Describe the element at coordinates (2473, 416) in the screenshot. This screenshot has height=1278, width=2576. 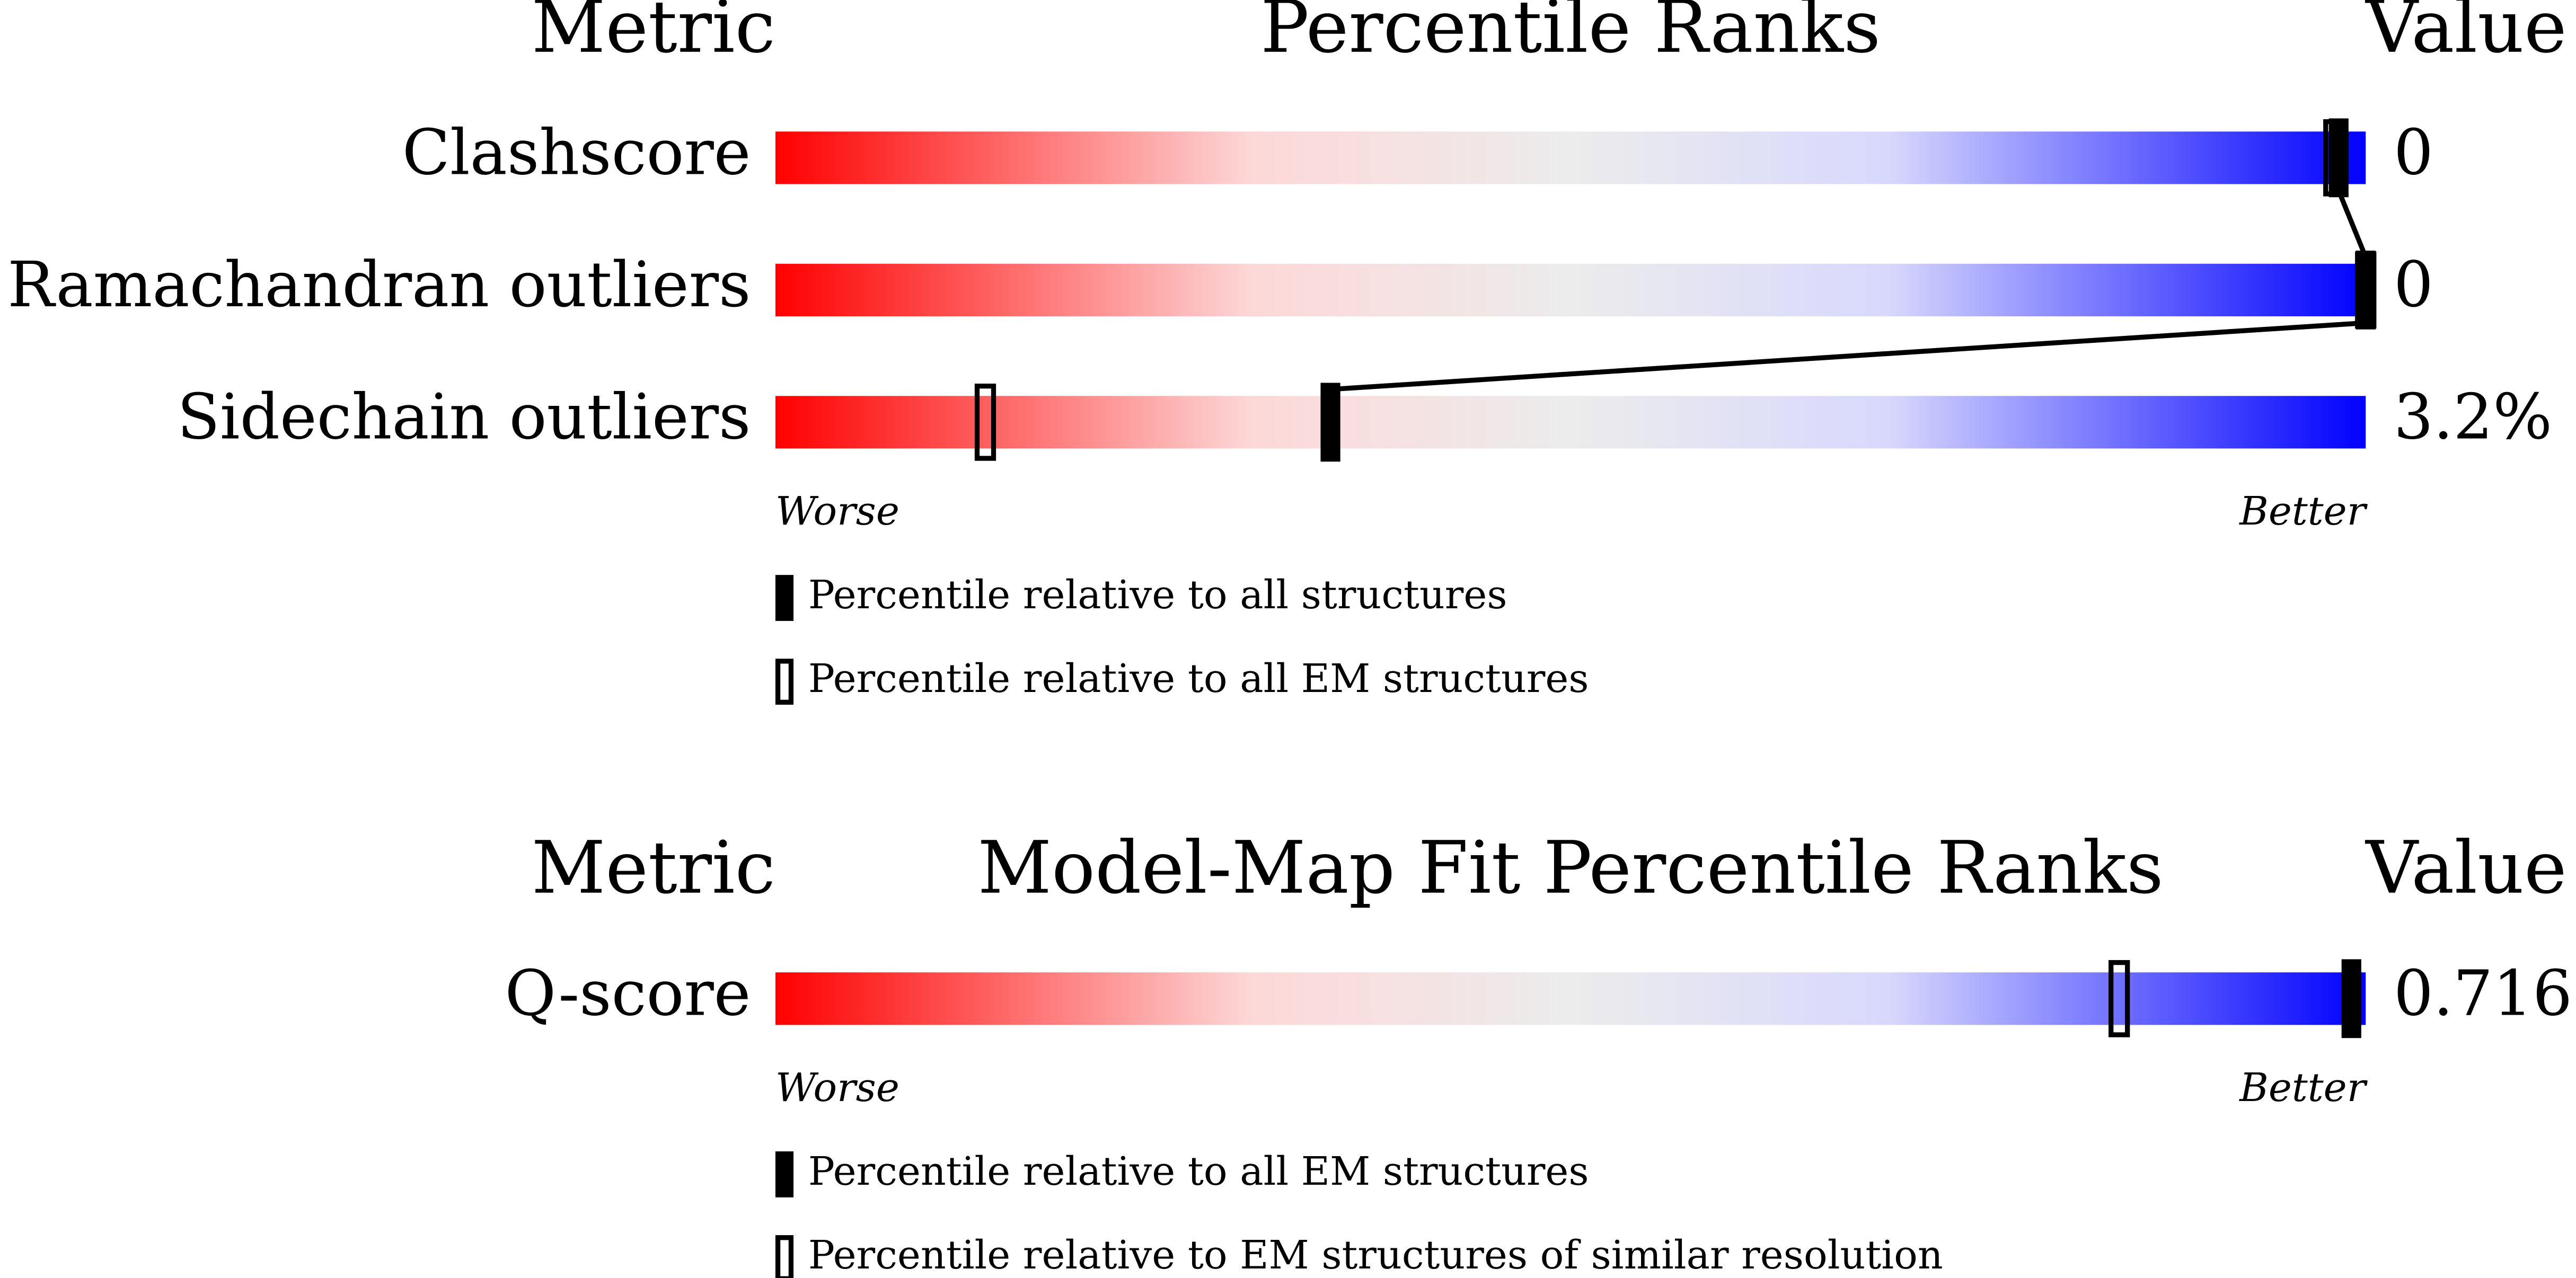
I see `metric-value: 3.2%` at that location.